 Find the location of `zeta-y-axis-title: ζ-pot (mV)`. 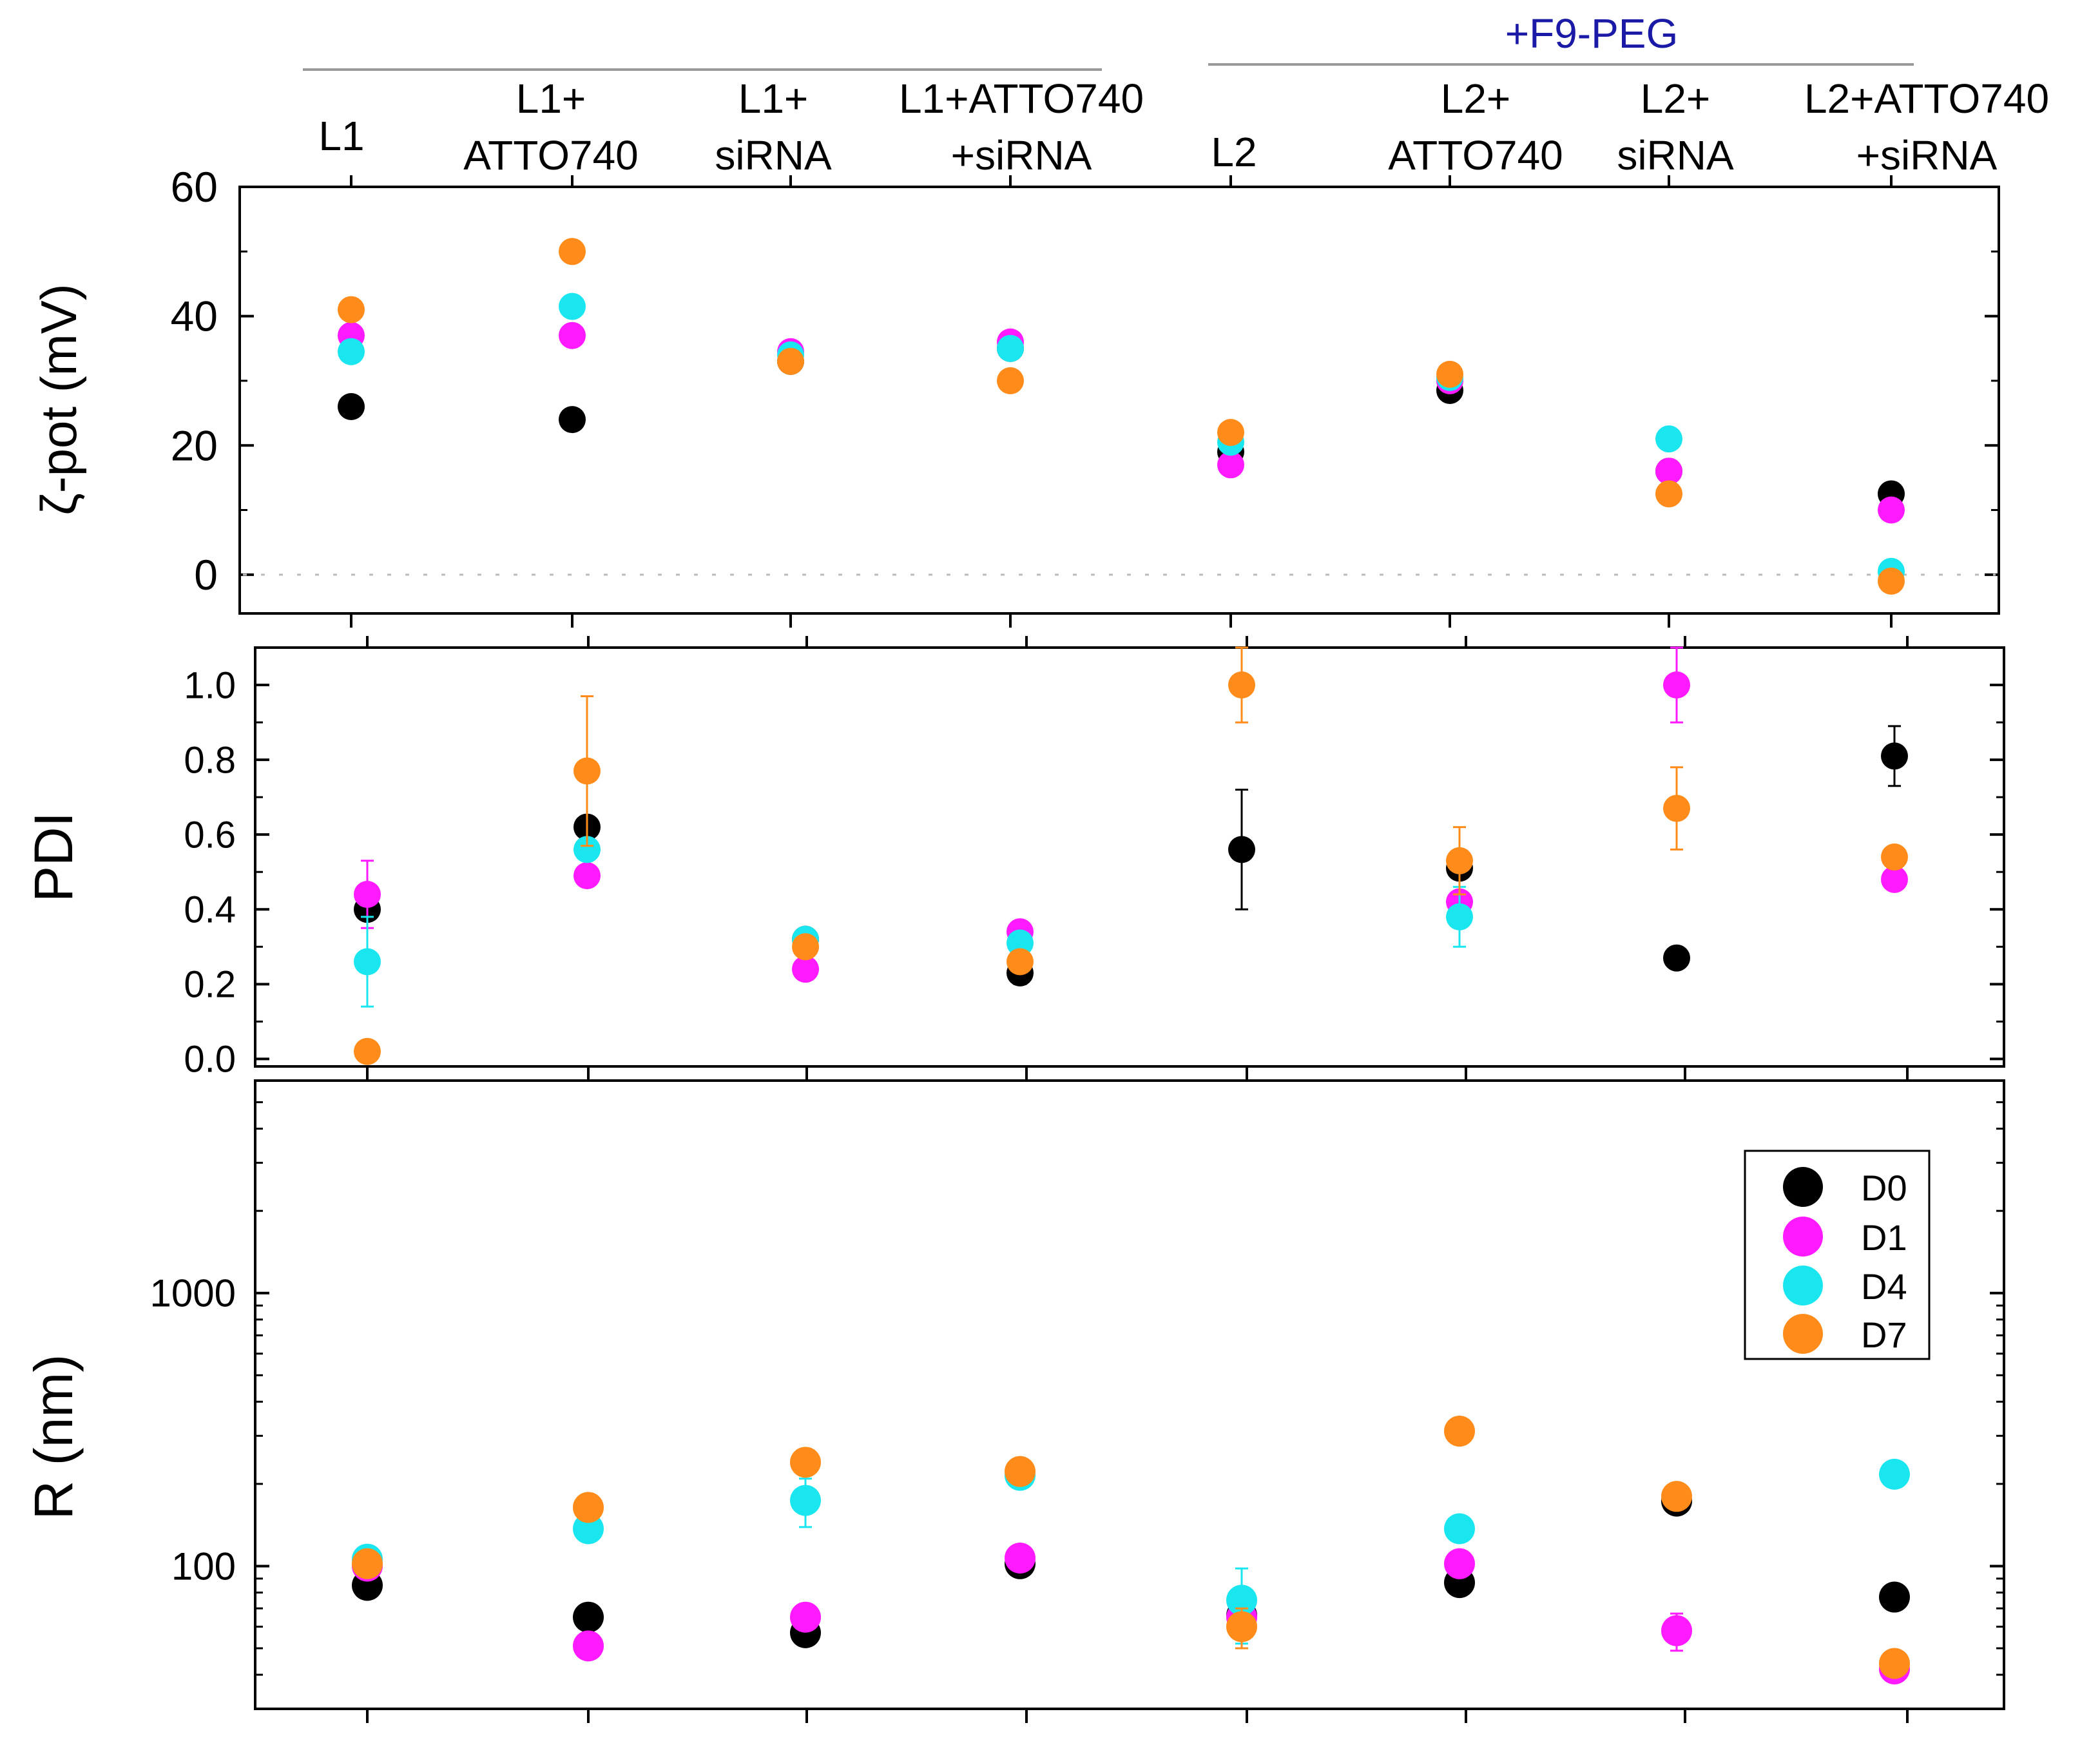

zeta-y-axis-title: ζ-pot (mV) is located at coordinates (58, 399).